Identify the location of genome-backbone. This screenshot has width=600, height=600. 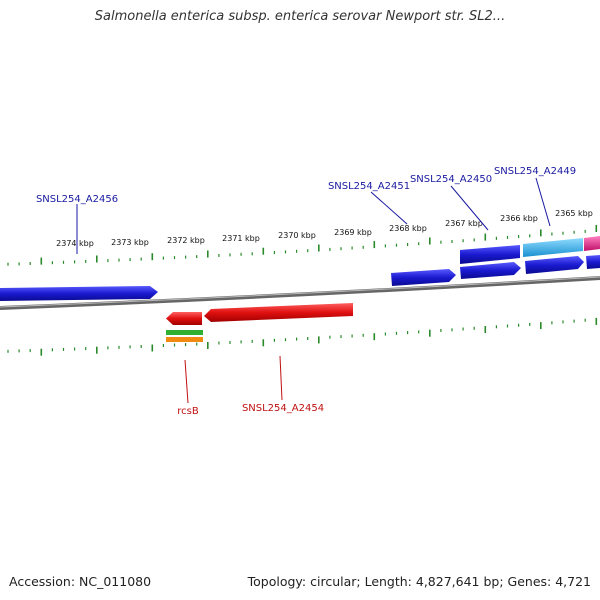
(300, 293).